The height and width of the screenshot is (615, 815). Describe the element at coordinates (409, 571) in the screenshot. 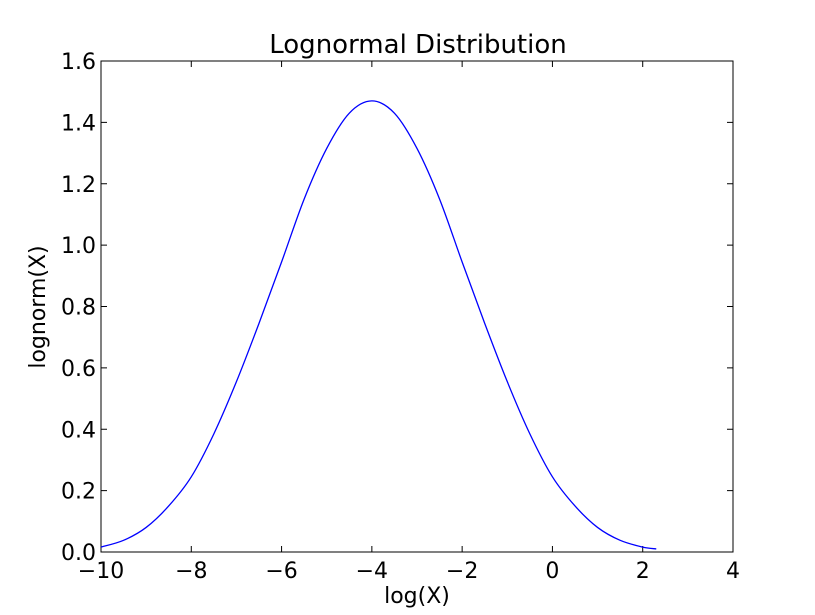

I see `x-tick-labels: −10 −8 −6 −4 −2 0 2 4` at that location.